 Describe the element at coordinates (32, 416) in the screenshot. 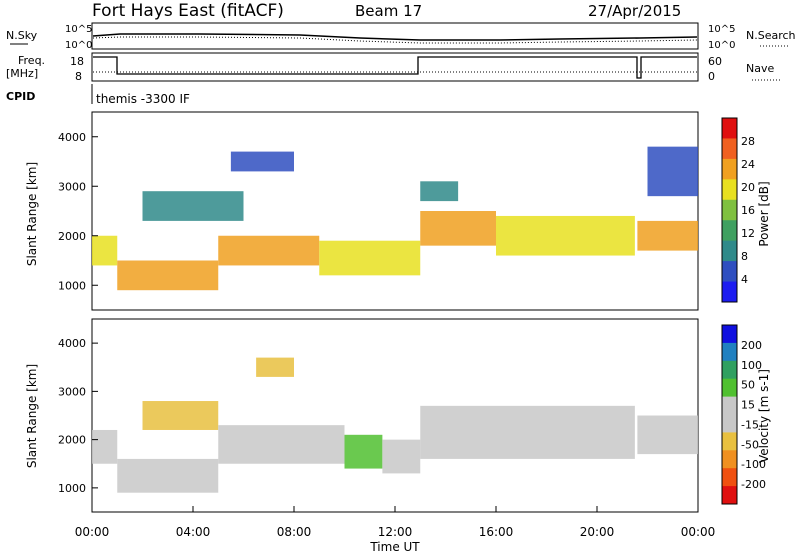

I see `velocity-ylabel: Slant Range [km]` at that location.